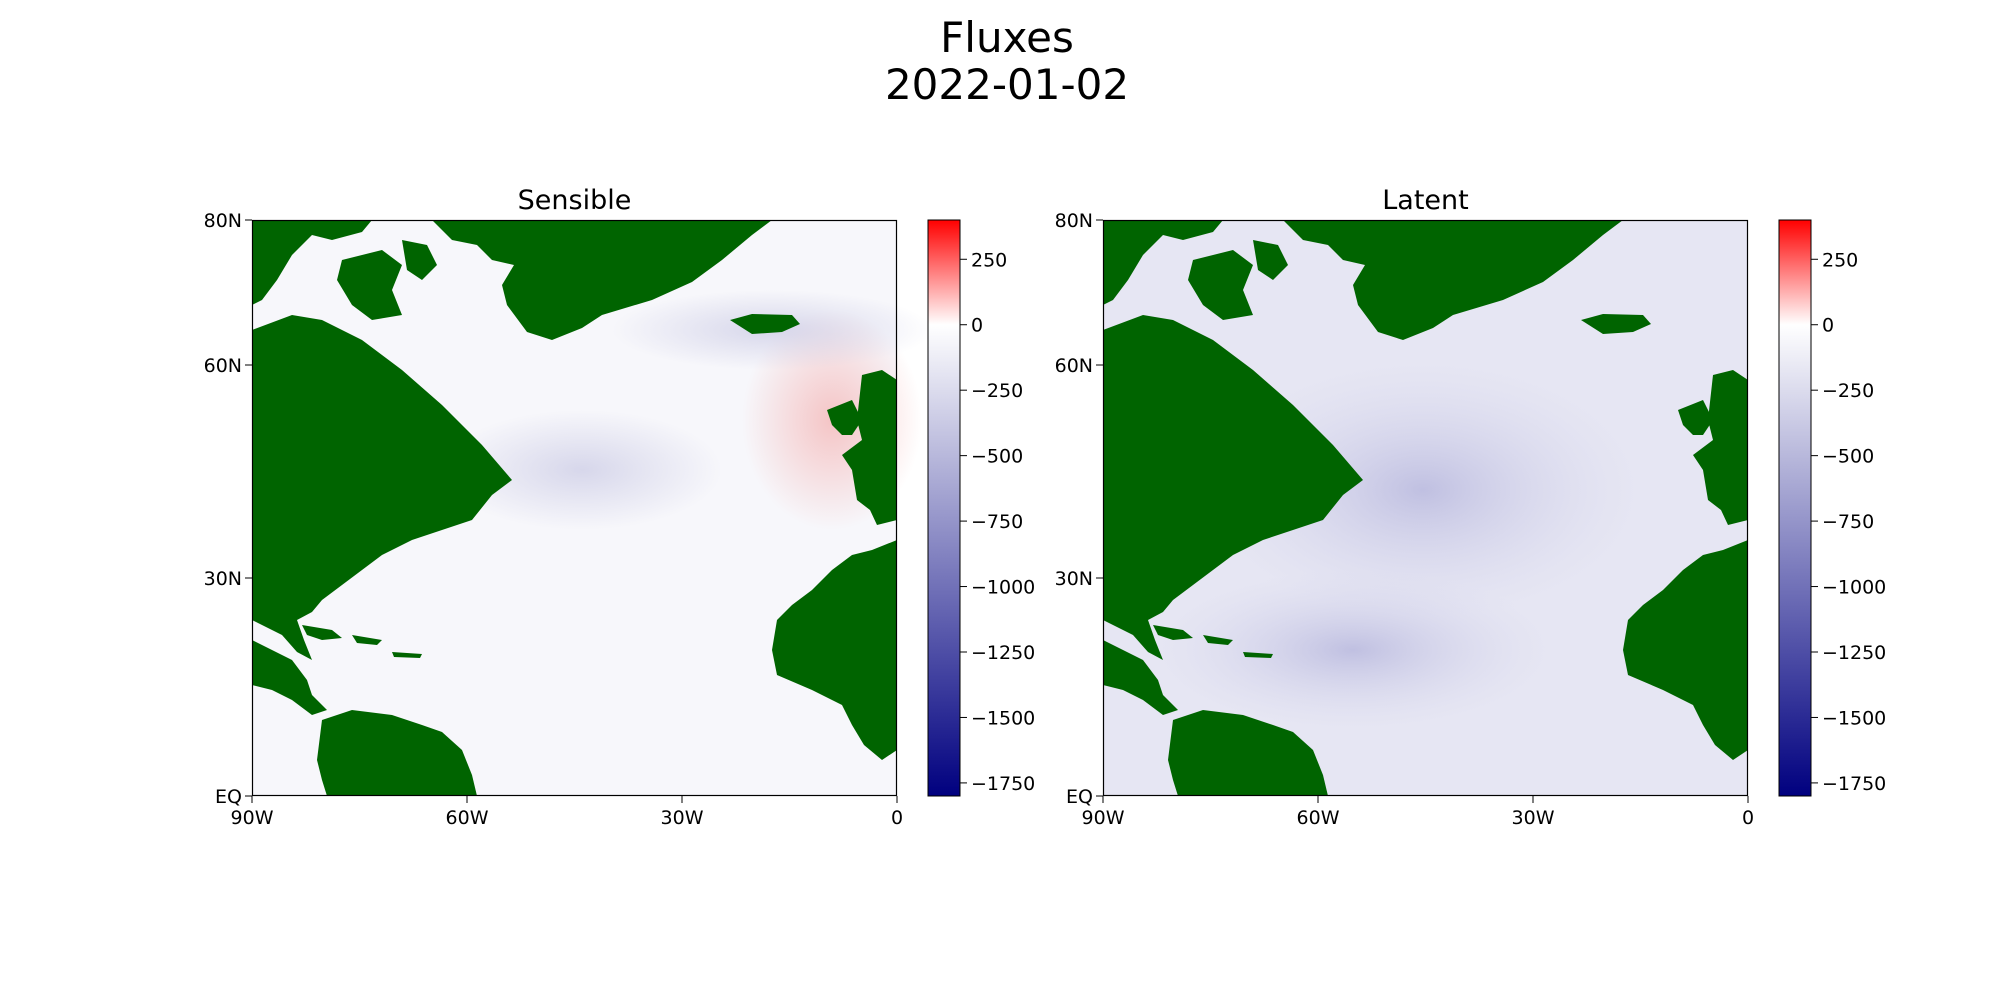 This screenshot has height=1000, width=2000. Describe the element at coordinates (1425, 200) in the screenshot. I see `latent-panel-title: Latent` at that location.